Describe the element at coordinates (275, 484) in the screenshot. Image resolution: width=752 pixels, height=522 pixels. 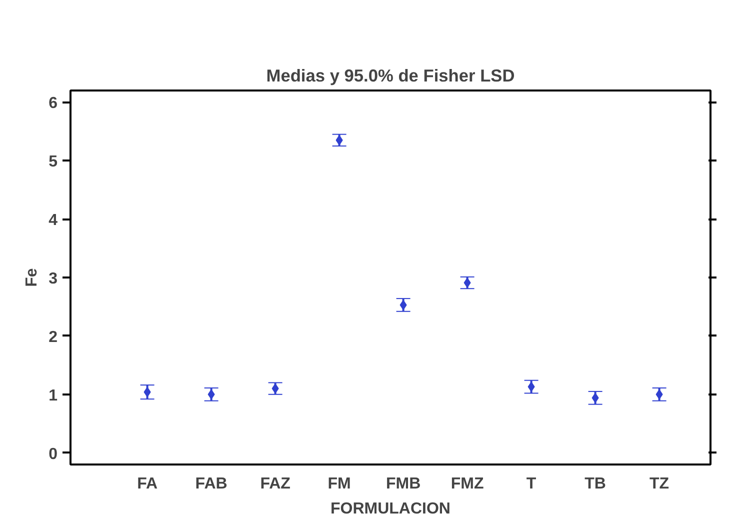
I see `x-tick-label: FAZ` at that location.